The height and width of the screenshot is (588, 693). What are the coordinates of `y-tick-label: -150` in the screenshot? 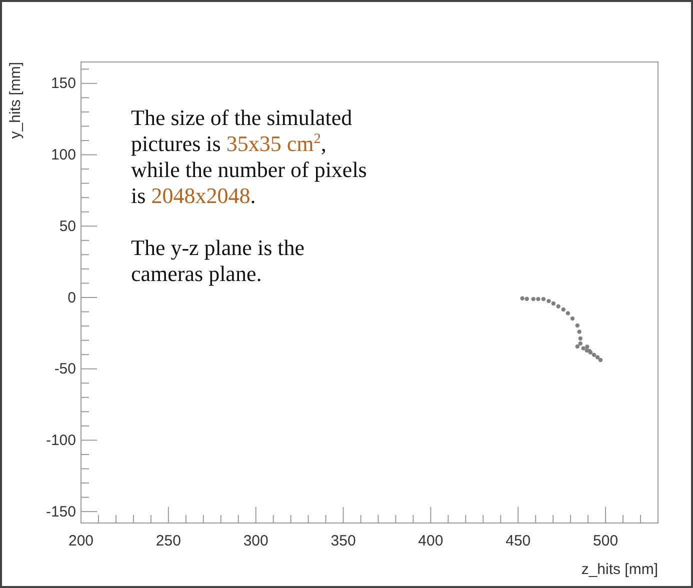 It's located at (61, 511).